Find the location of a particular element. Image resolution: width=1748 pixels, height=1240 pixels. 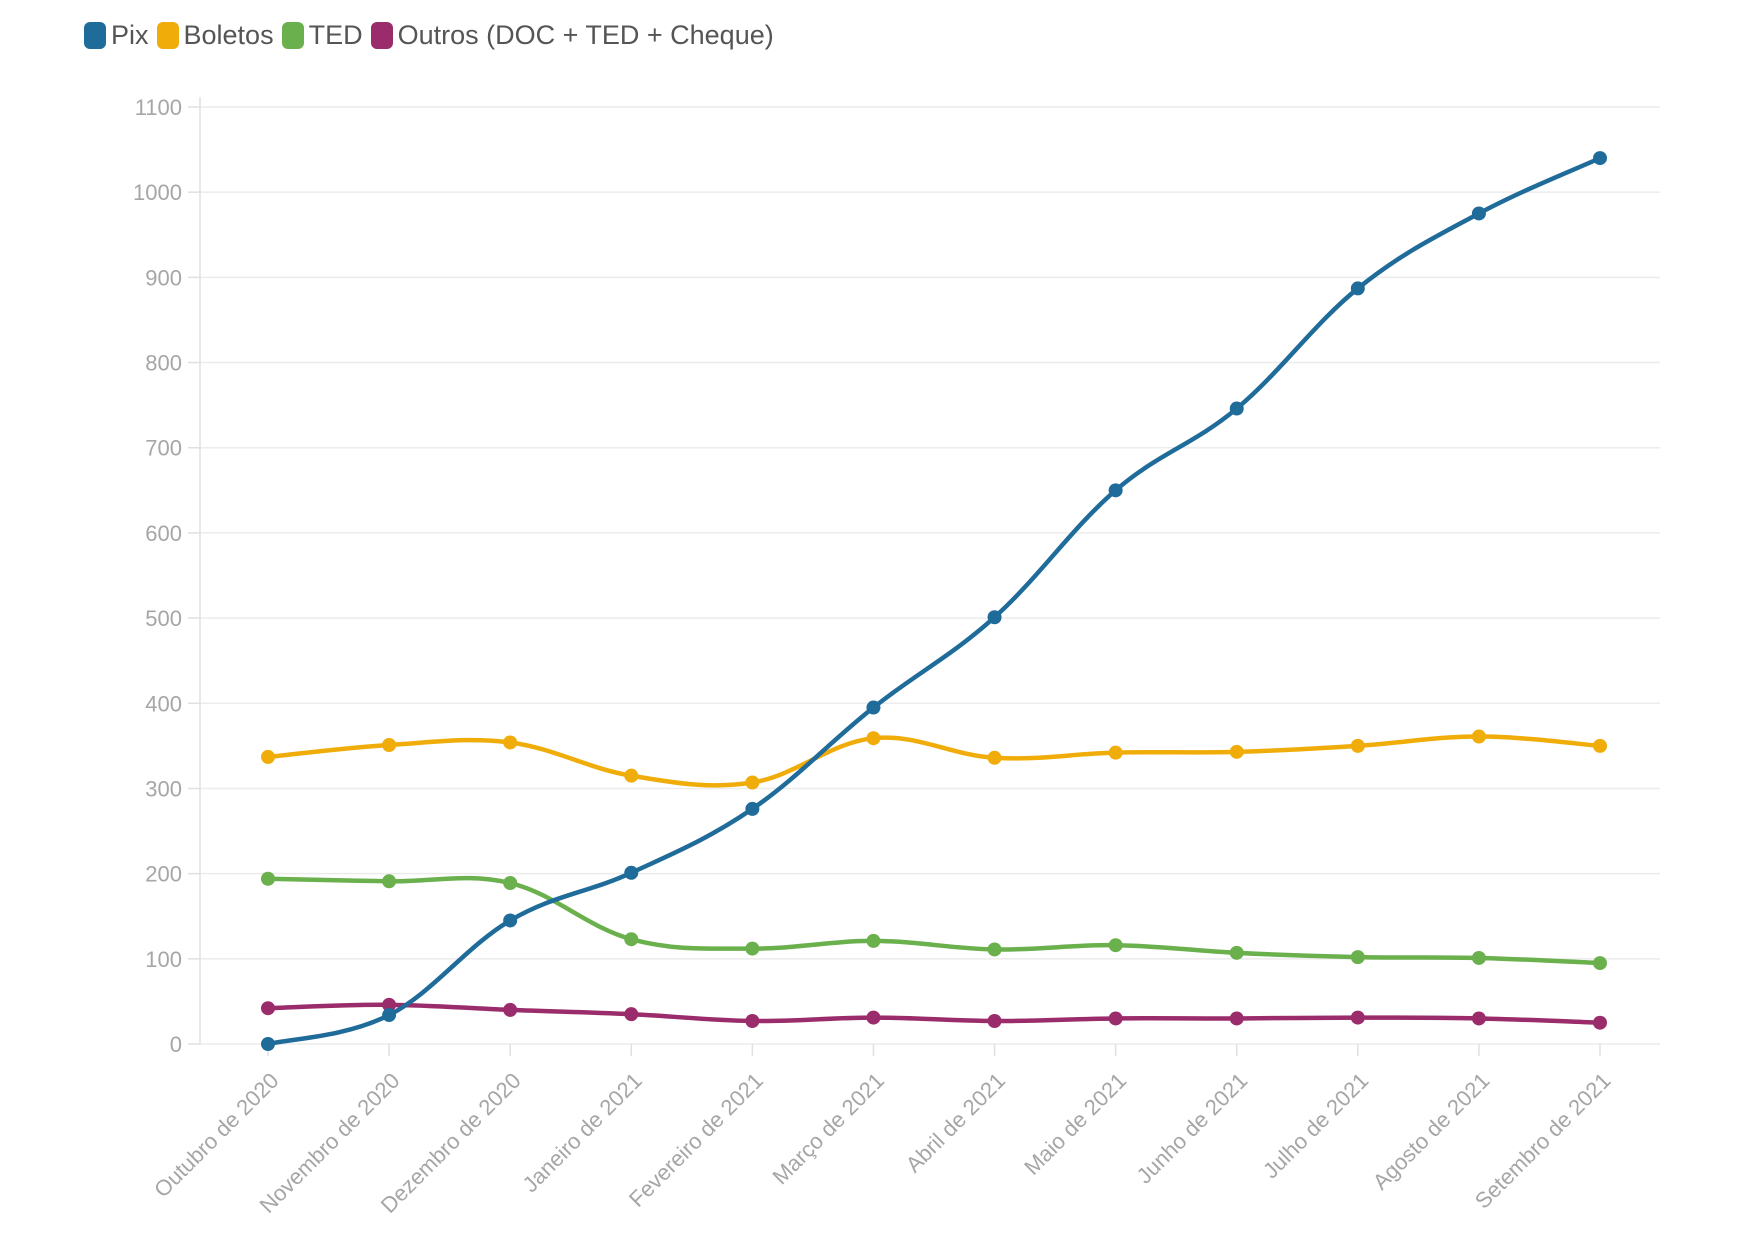

y-tick-label: 200 is located at coordinates (163, 874).